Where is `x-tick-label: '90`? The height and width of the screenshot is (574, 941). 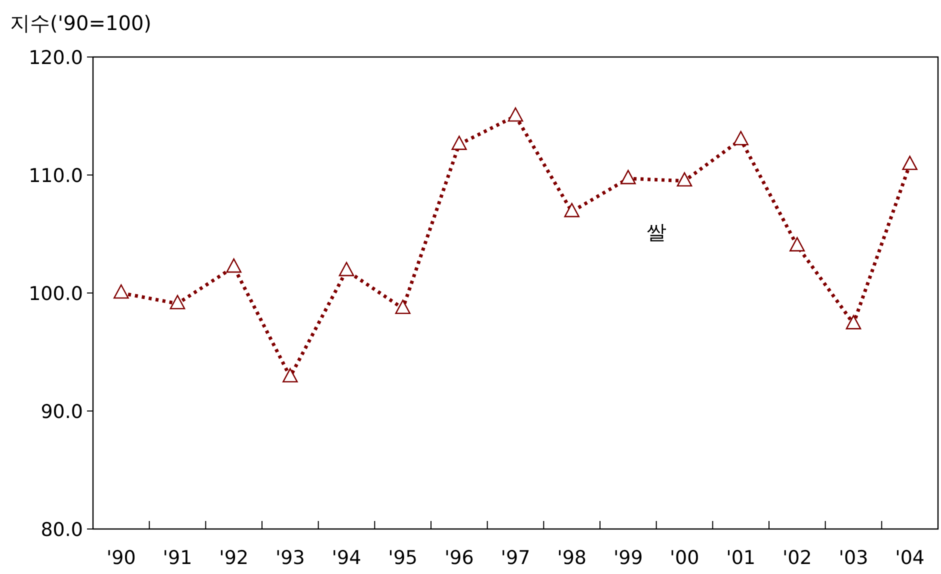
x-tick-label: '90 is located at coordinates (121, 558).